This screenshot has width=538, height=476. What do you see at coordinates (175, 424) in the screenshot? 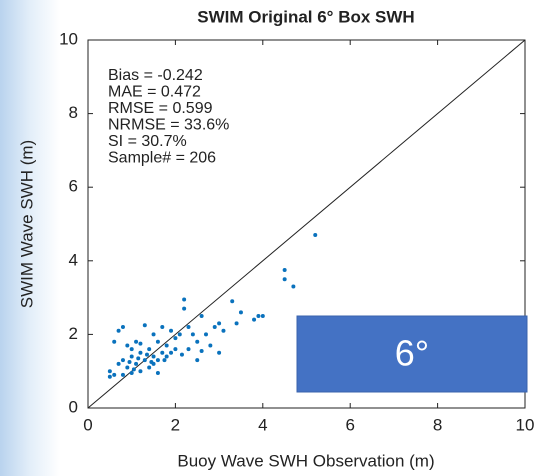
I see `x-tick-label: 2` at bounding box center [175, 424].